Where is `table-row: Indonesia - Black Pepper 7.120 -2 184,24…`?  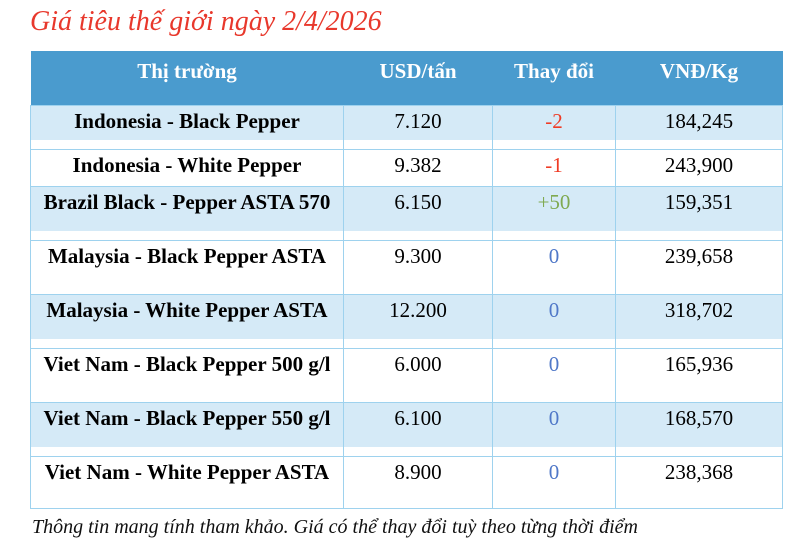
table-row: Indonesia - Black Pepper 7.120 -2 184,24… is located at coordinates (406, 128).